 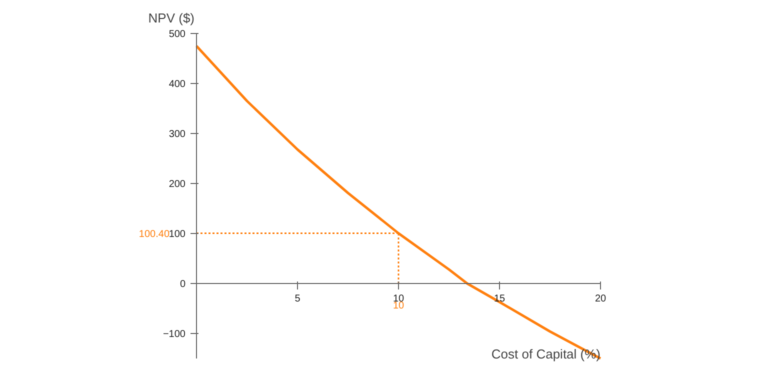 I want to click on x-tick-label: 20, so click(x=600, y=299).